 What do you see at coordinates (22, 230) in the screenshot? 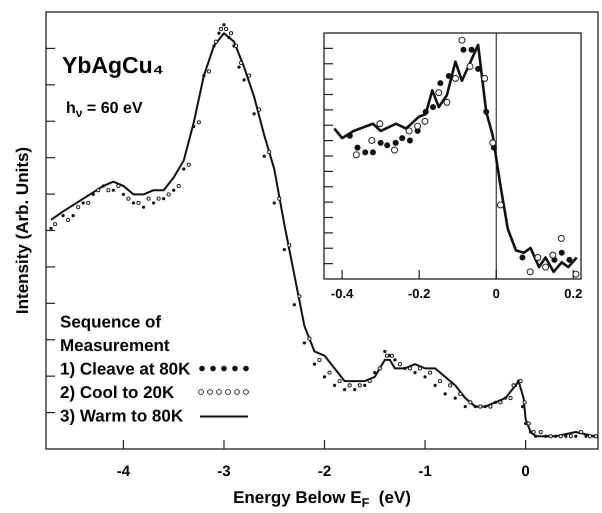
I see `y-axis-title: Intensity (Arb. Units)` at bounding box center [22, 230].